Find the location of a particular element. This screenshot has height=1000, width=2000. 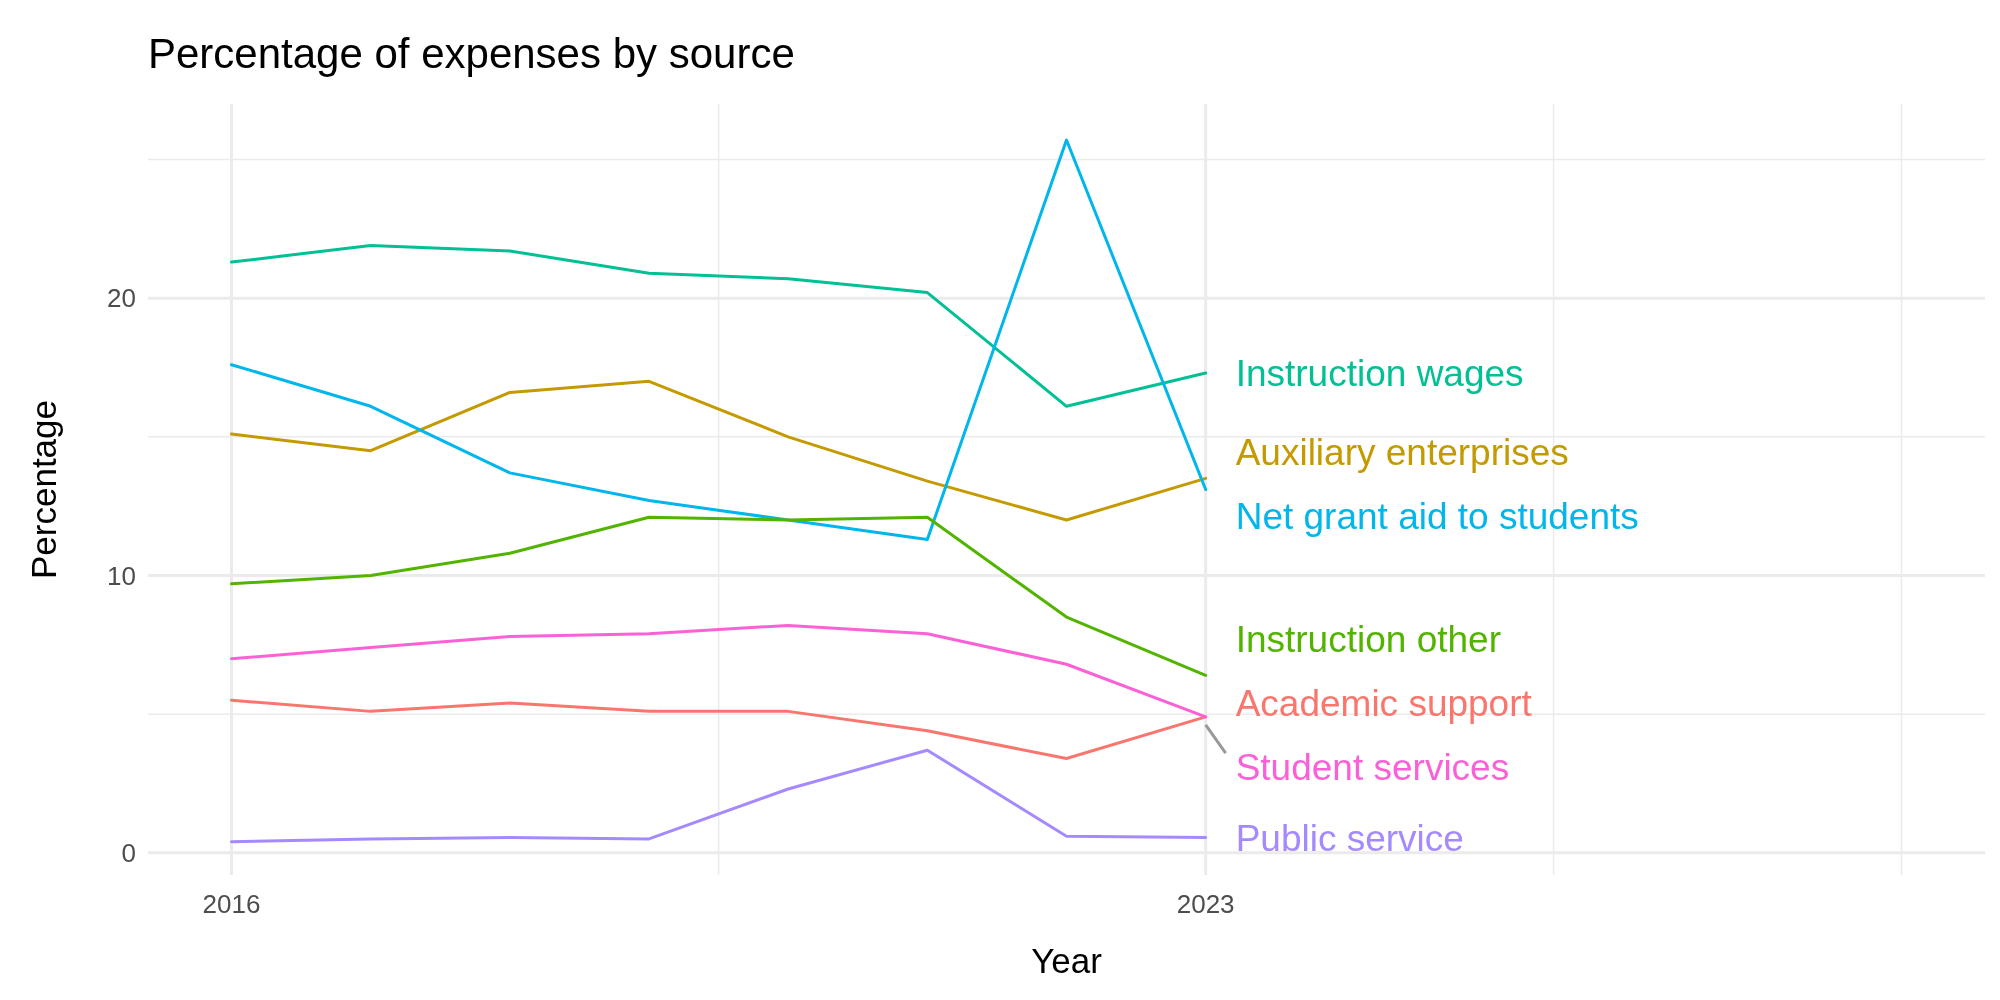

chart-title: Percentage of expenses by source is located at coordinates (471, 53).